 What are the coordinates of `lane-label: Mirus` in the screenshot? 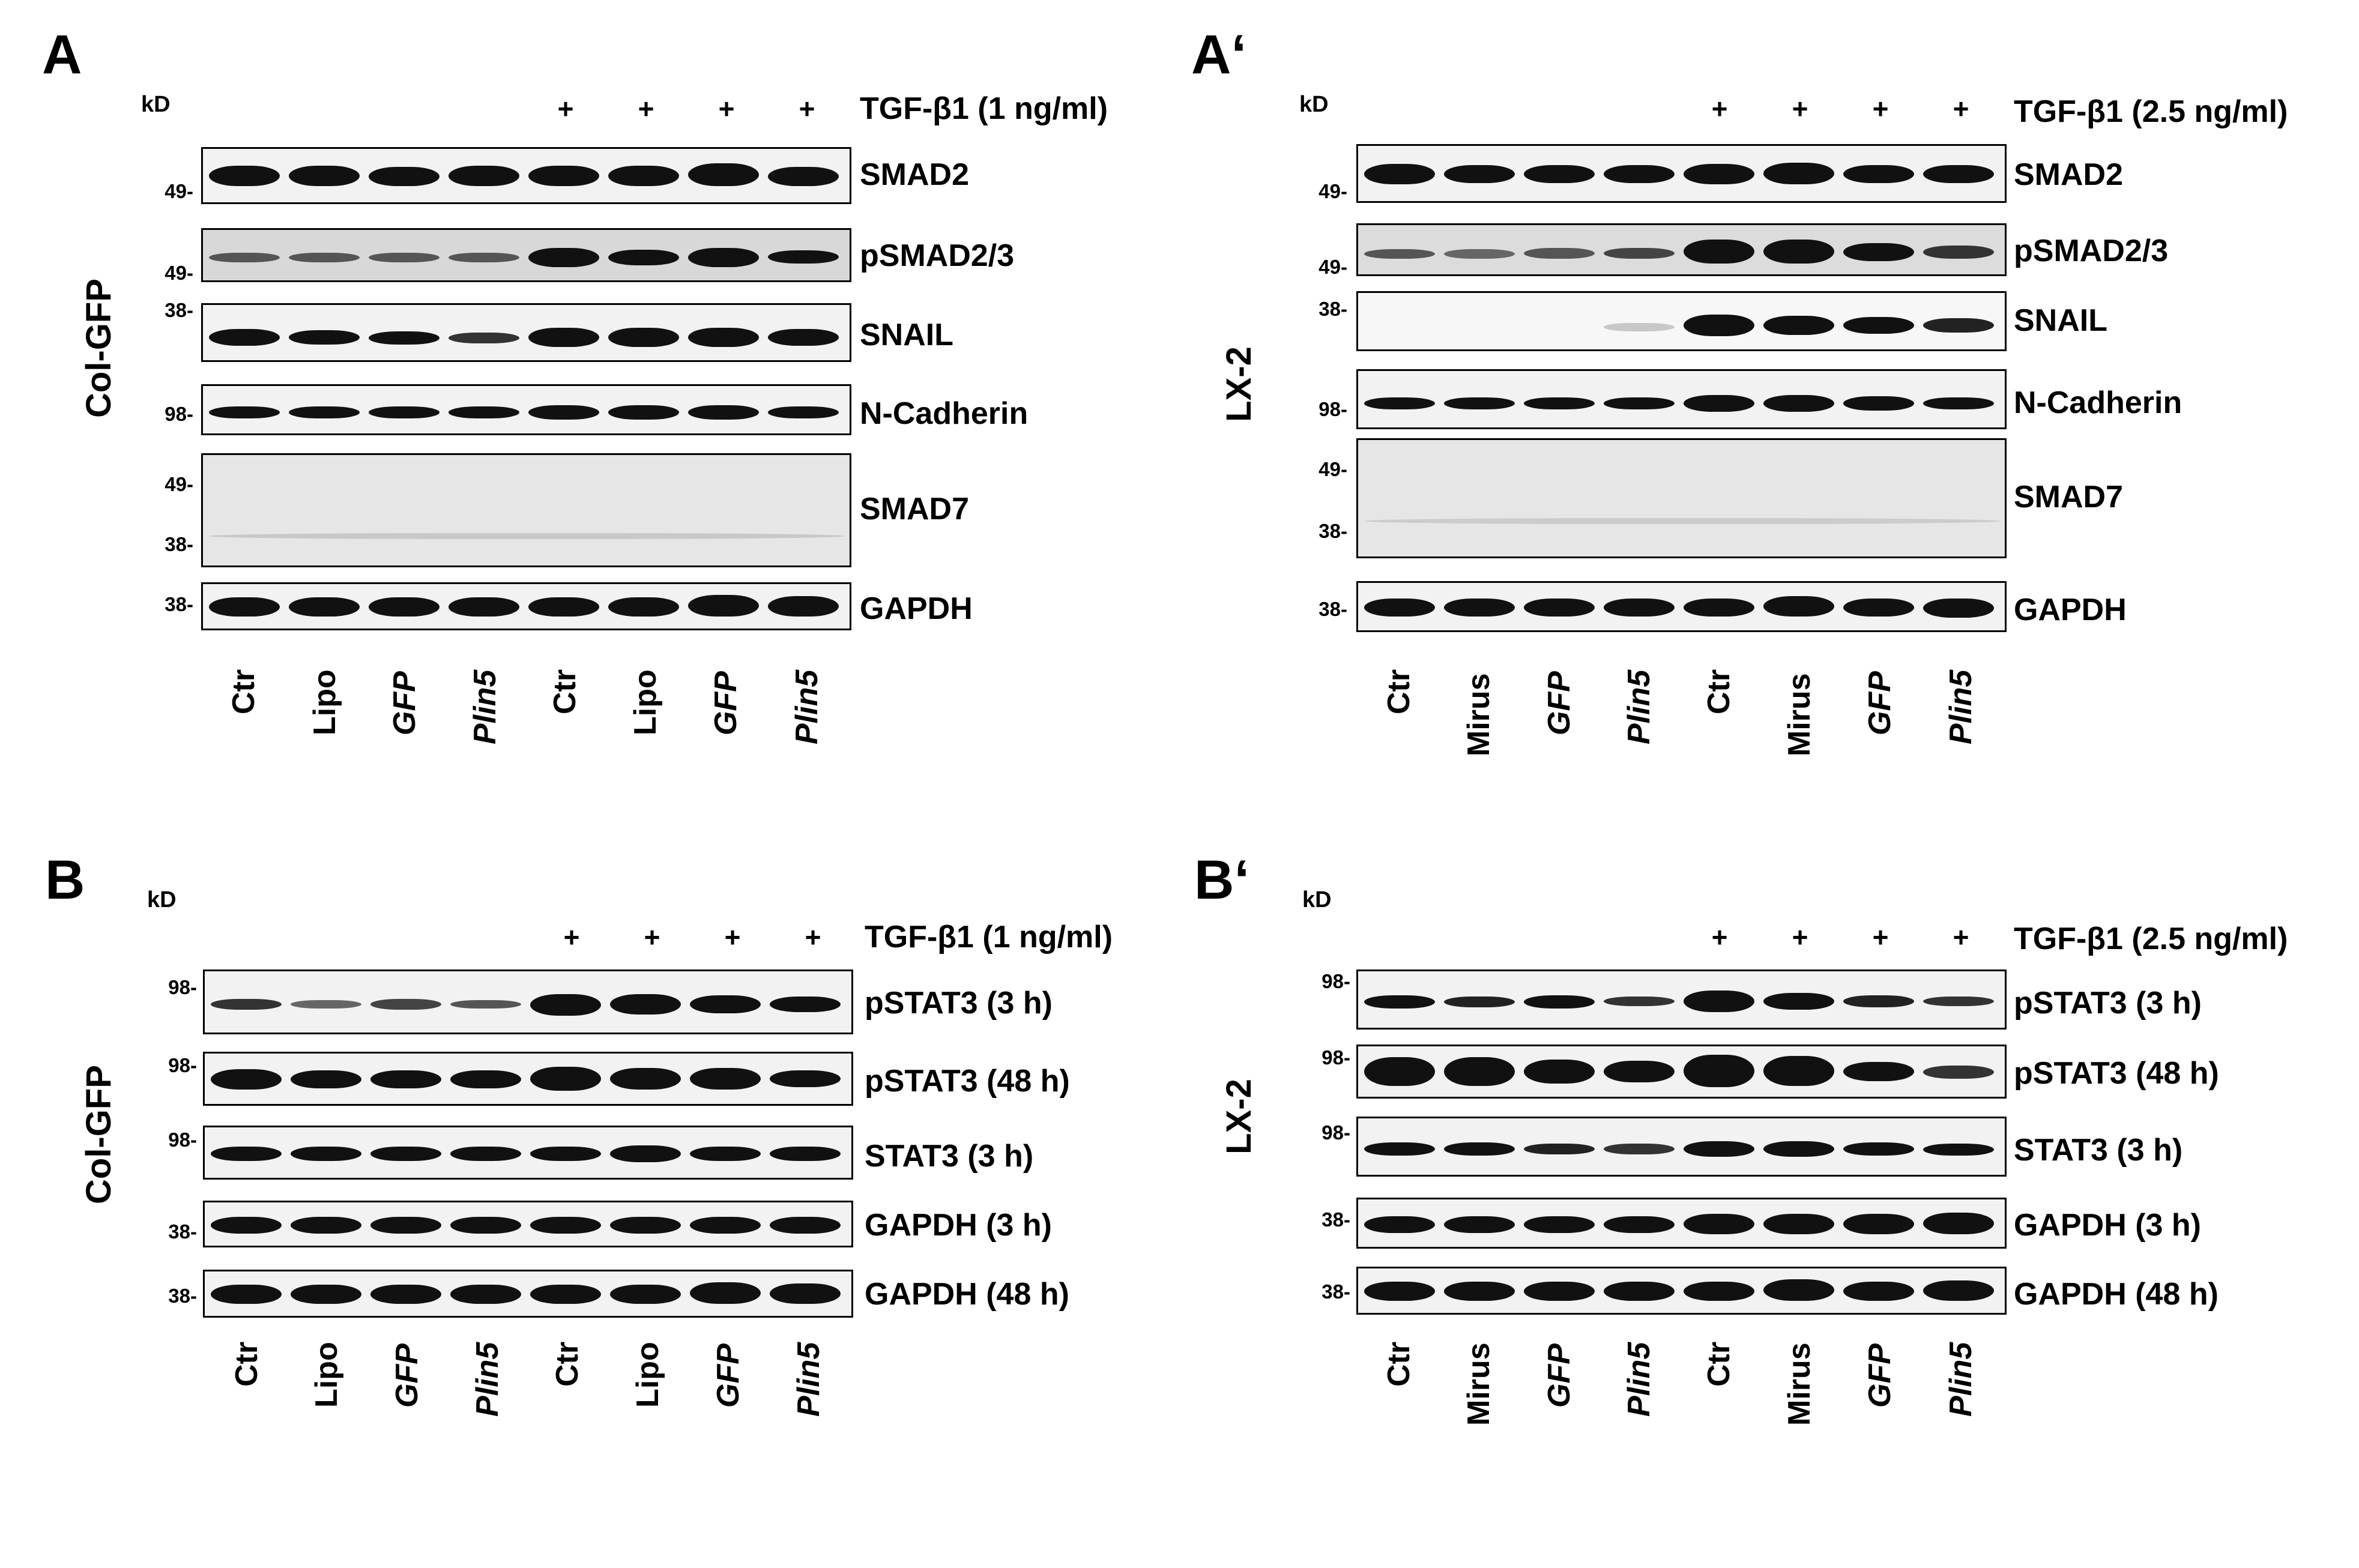 It's located at (1479, 714).